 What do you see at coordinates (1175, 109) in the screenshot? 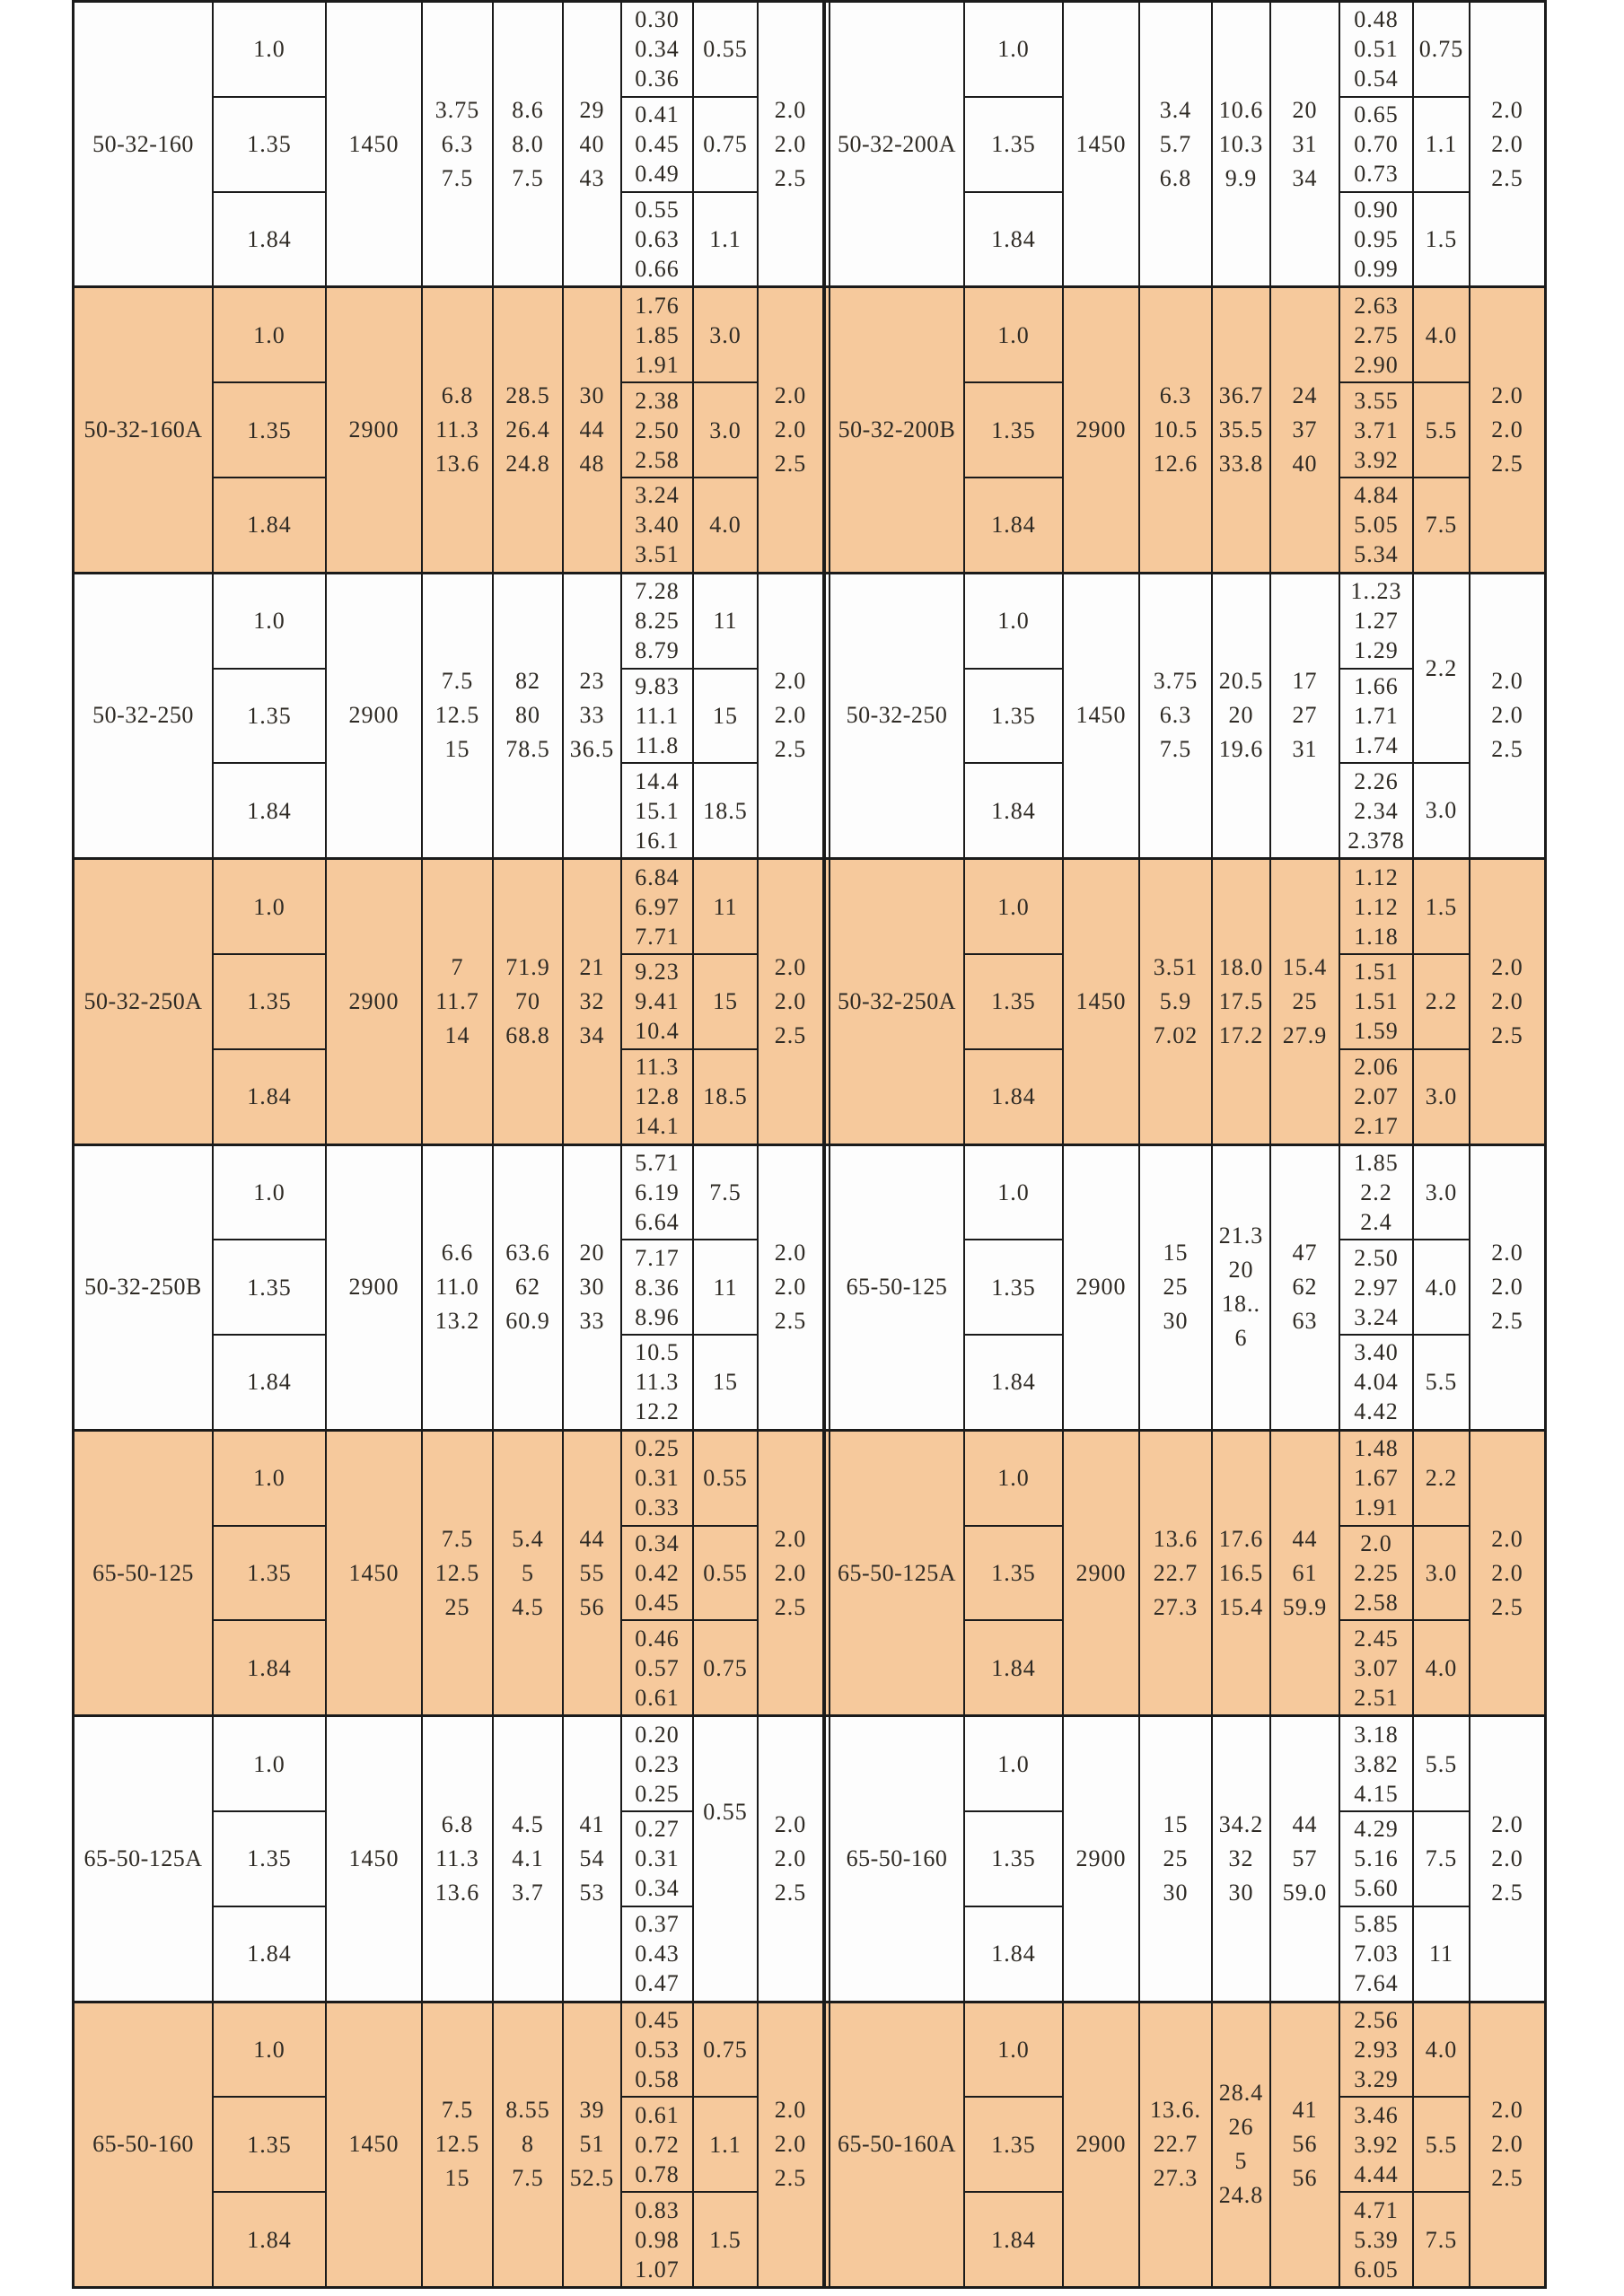
I see `flow-column-value: 3.4` at bounding box center [1175, 109].